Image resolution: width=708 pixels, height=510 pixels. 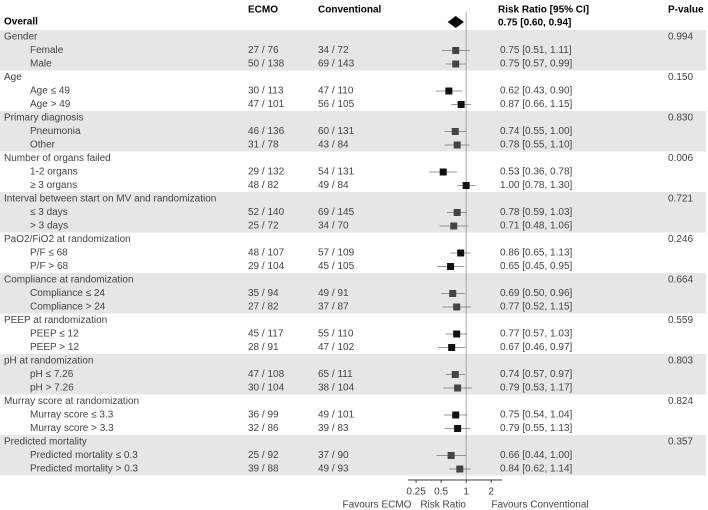 What do you see at coordinates (536, 104) in the screenshot?
I see `rr-label: 0.87 [0.66, 1.15]` at bounding box center [536, 104].